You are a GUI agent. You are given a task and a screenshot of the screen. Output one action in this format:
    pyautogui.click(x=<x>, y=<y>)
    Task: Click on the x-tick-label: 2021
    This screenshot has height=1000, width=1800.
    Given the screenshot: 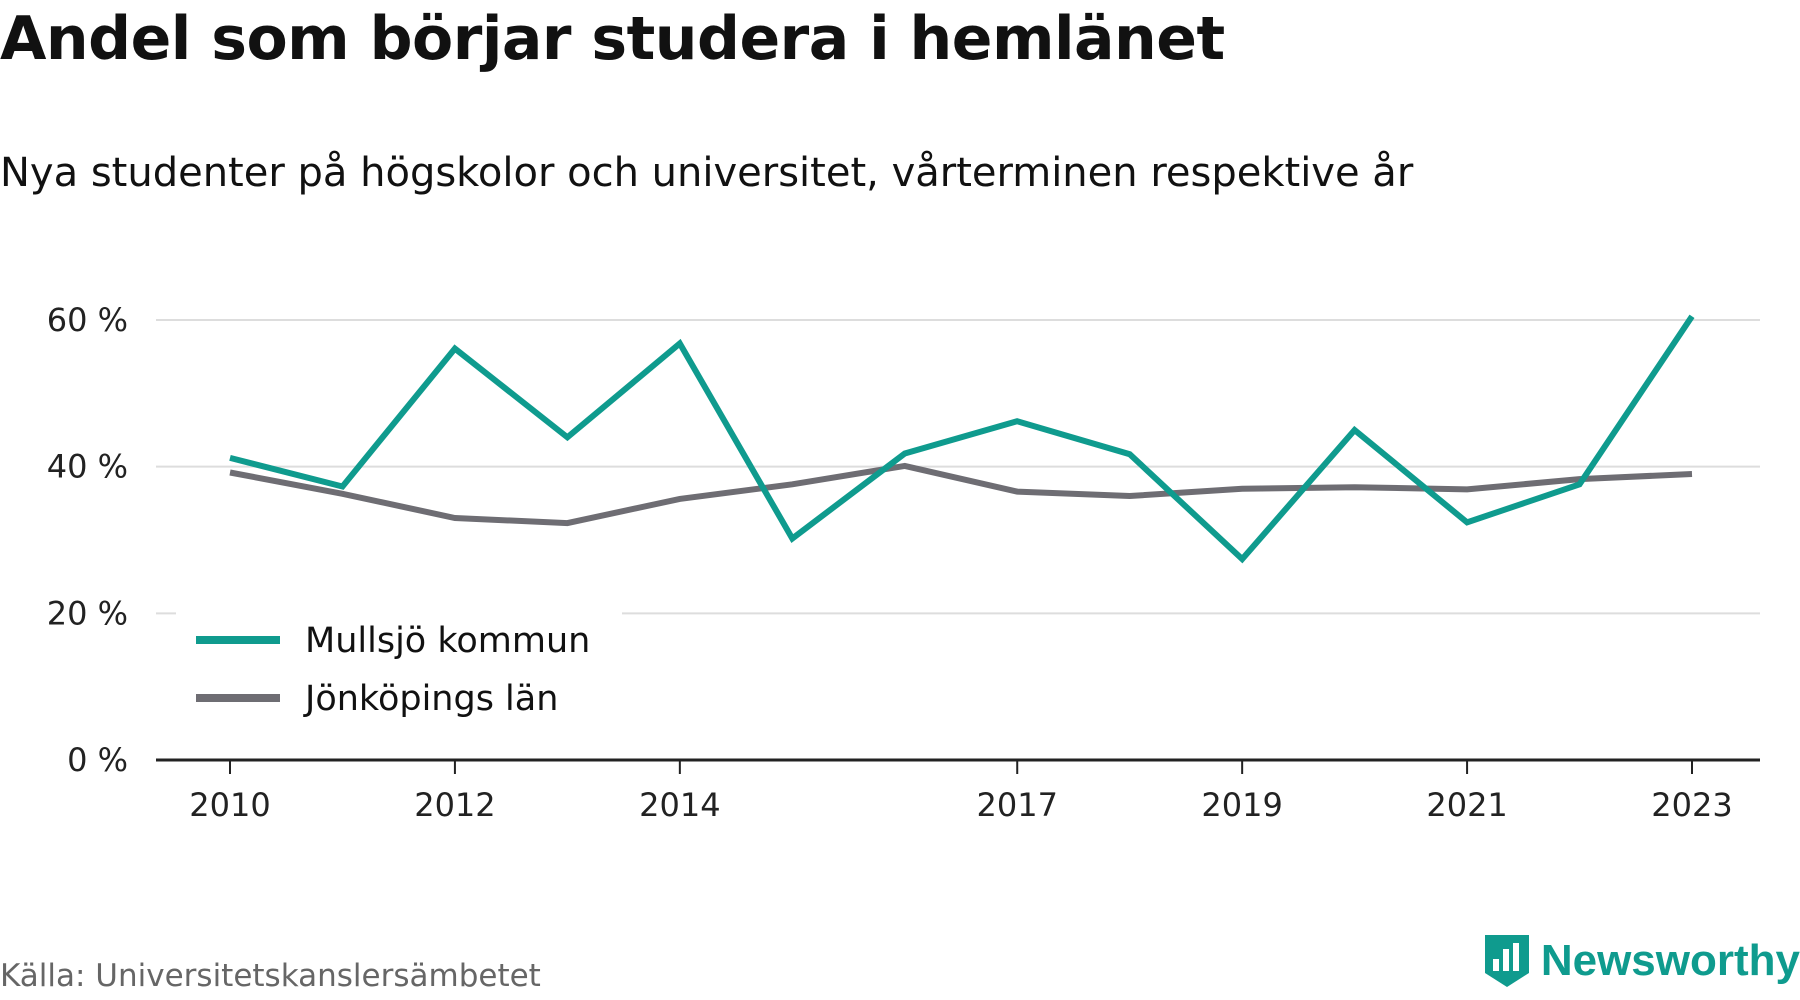 What is the action you would take?
    pyautogui.click(x=1466, y=805)
    